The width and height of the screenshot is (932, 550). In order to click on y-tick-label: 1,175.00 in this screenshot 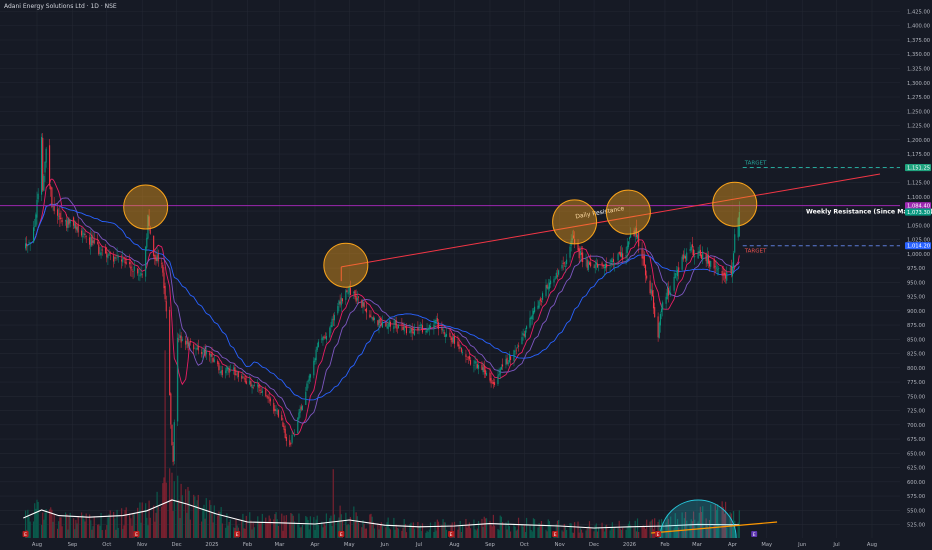, I will do `click(918, 155)`.